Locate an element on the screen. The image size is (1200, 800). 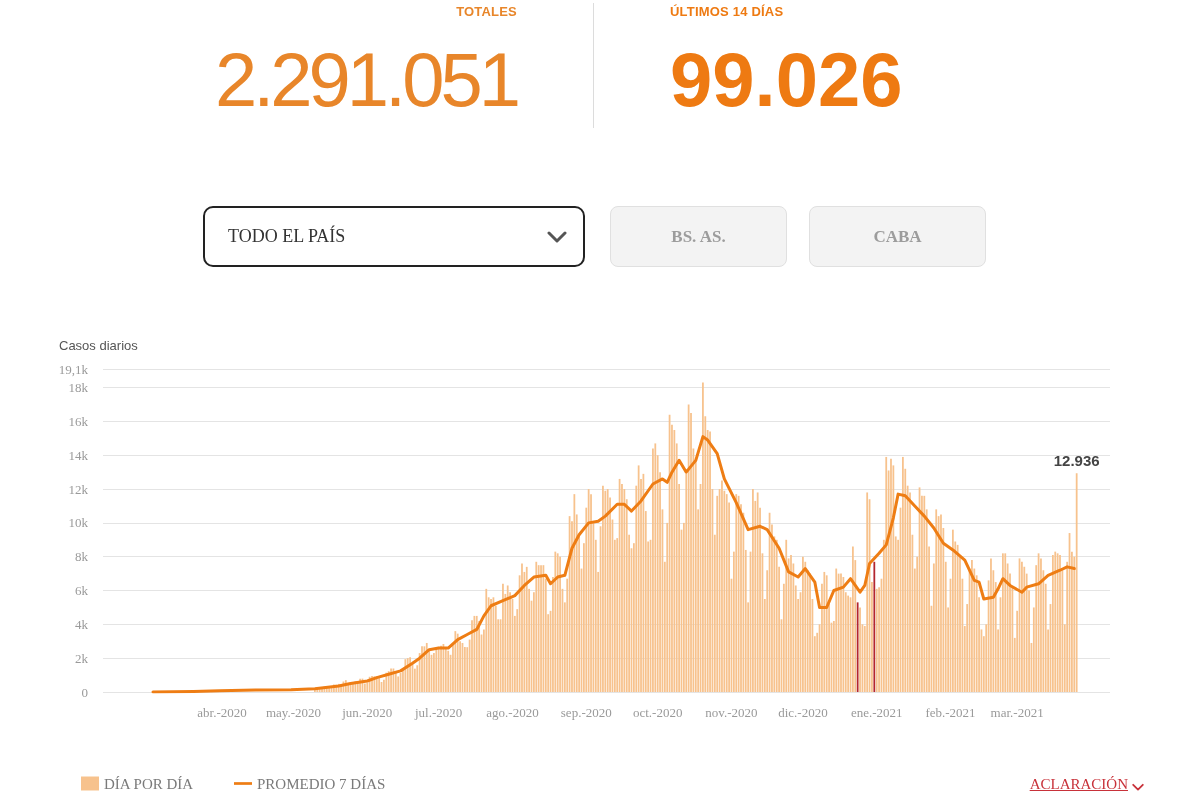
x-tick-label: feb.-2021 is located at coordinates (950, 712).